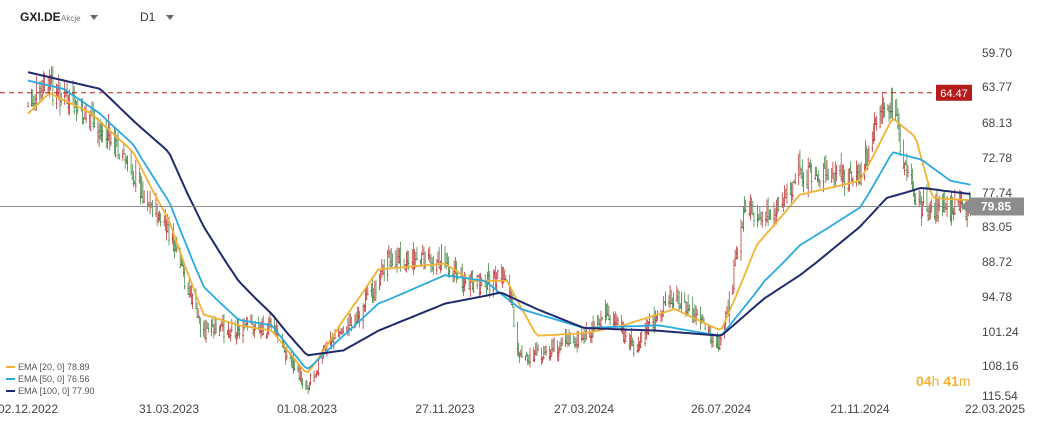  I want to click on y-tick-label: 72.78, so click(997, 158).